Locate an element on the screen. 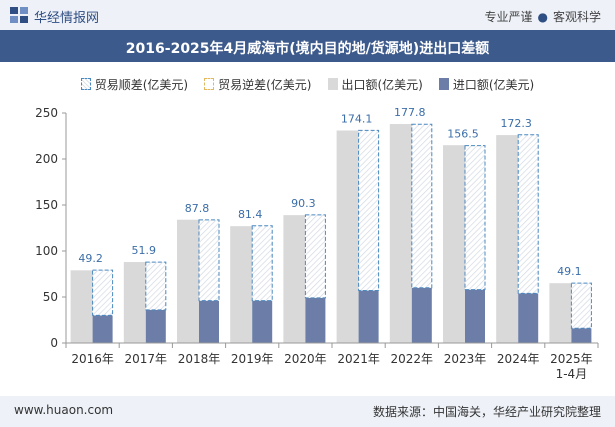 The width and height of the screenshot is (615, 427). bar-group: 81.4 is located at coordinates (251, 275).